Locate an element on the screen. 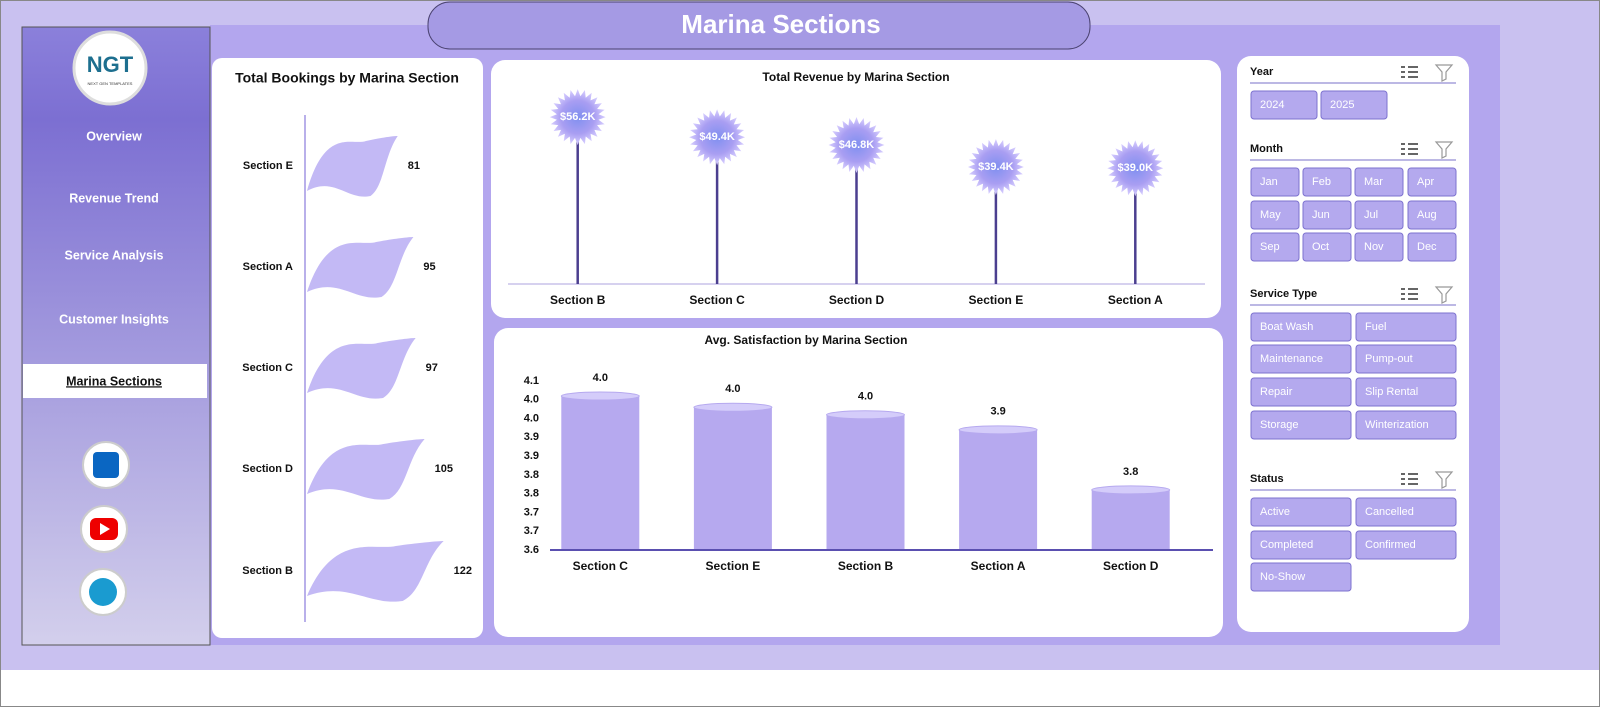 Image resolution: width=1600 pixels, height=712 pixels. slicer-item: 2025 is located at coordinates (1342, 105).